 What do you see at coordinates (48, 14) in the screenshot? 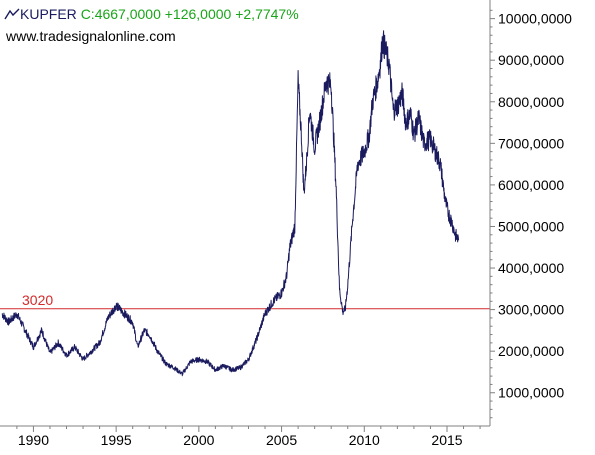
I see `instrument-name: KUPFER` at bounding box center [48, 14].